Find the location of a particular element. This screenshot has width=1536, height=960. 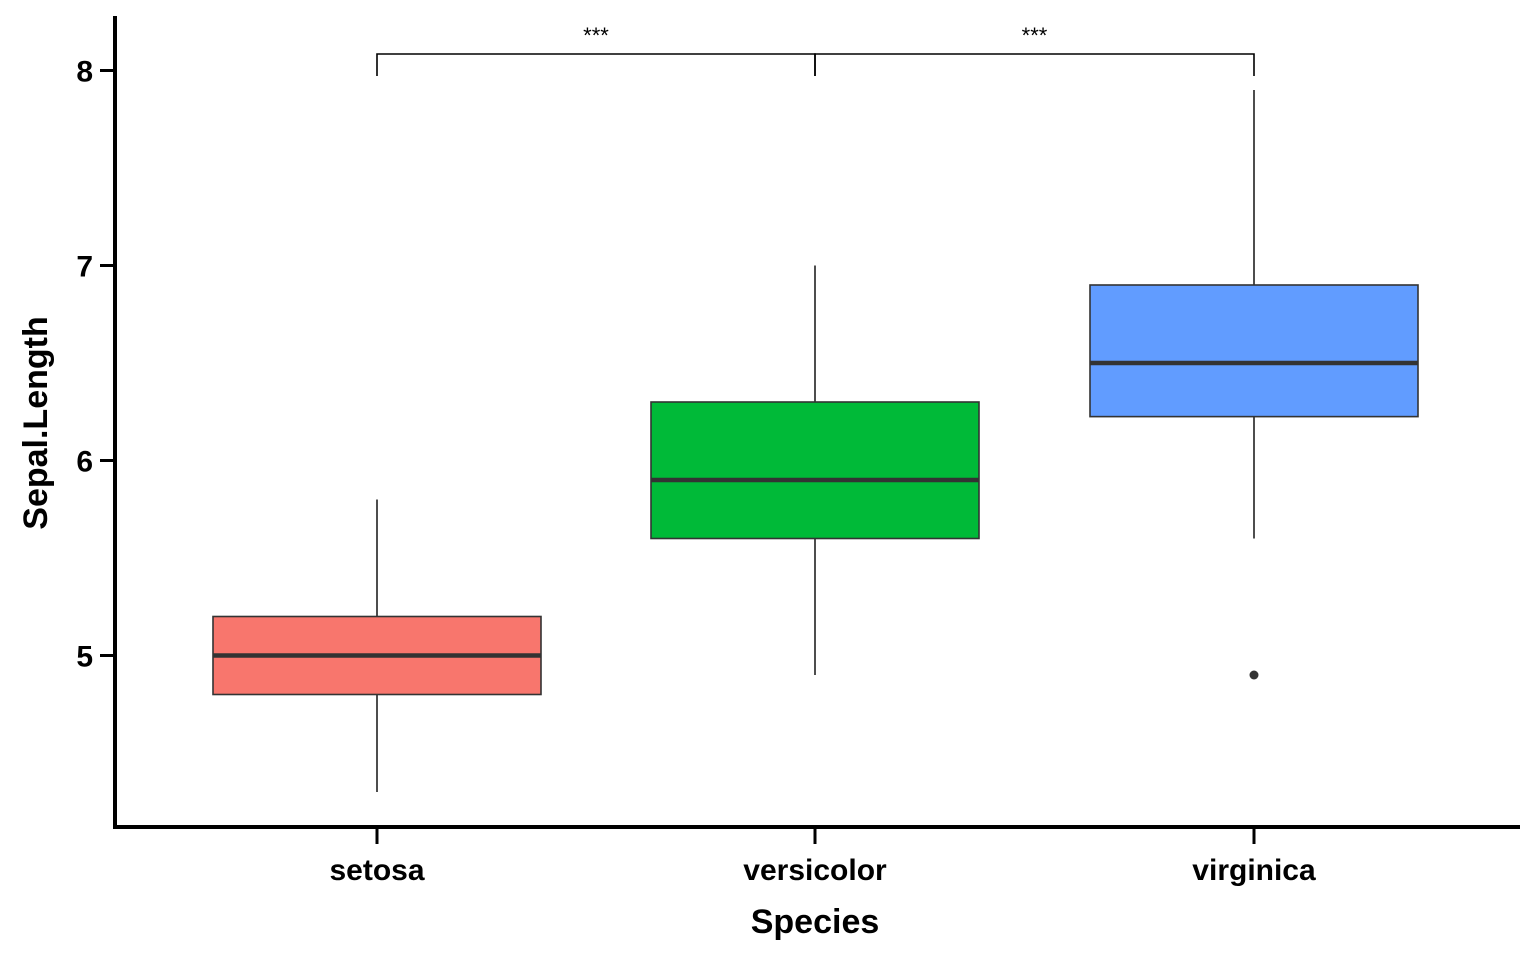

x-tick-label: virginica is located at coordinates (1254, 870).